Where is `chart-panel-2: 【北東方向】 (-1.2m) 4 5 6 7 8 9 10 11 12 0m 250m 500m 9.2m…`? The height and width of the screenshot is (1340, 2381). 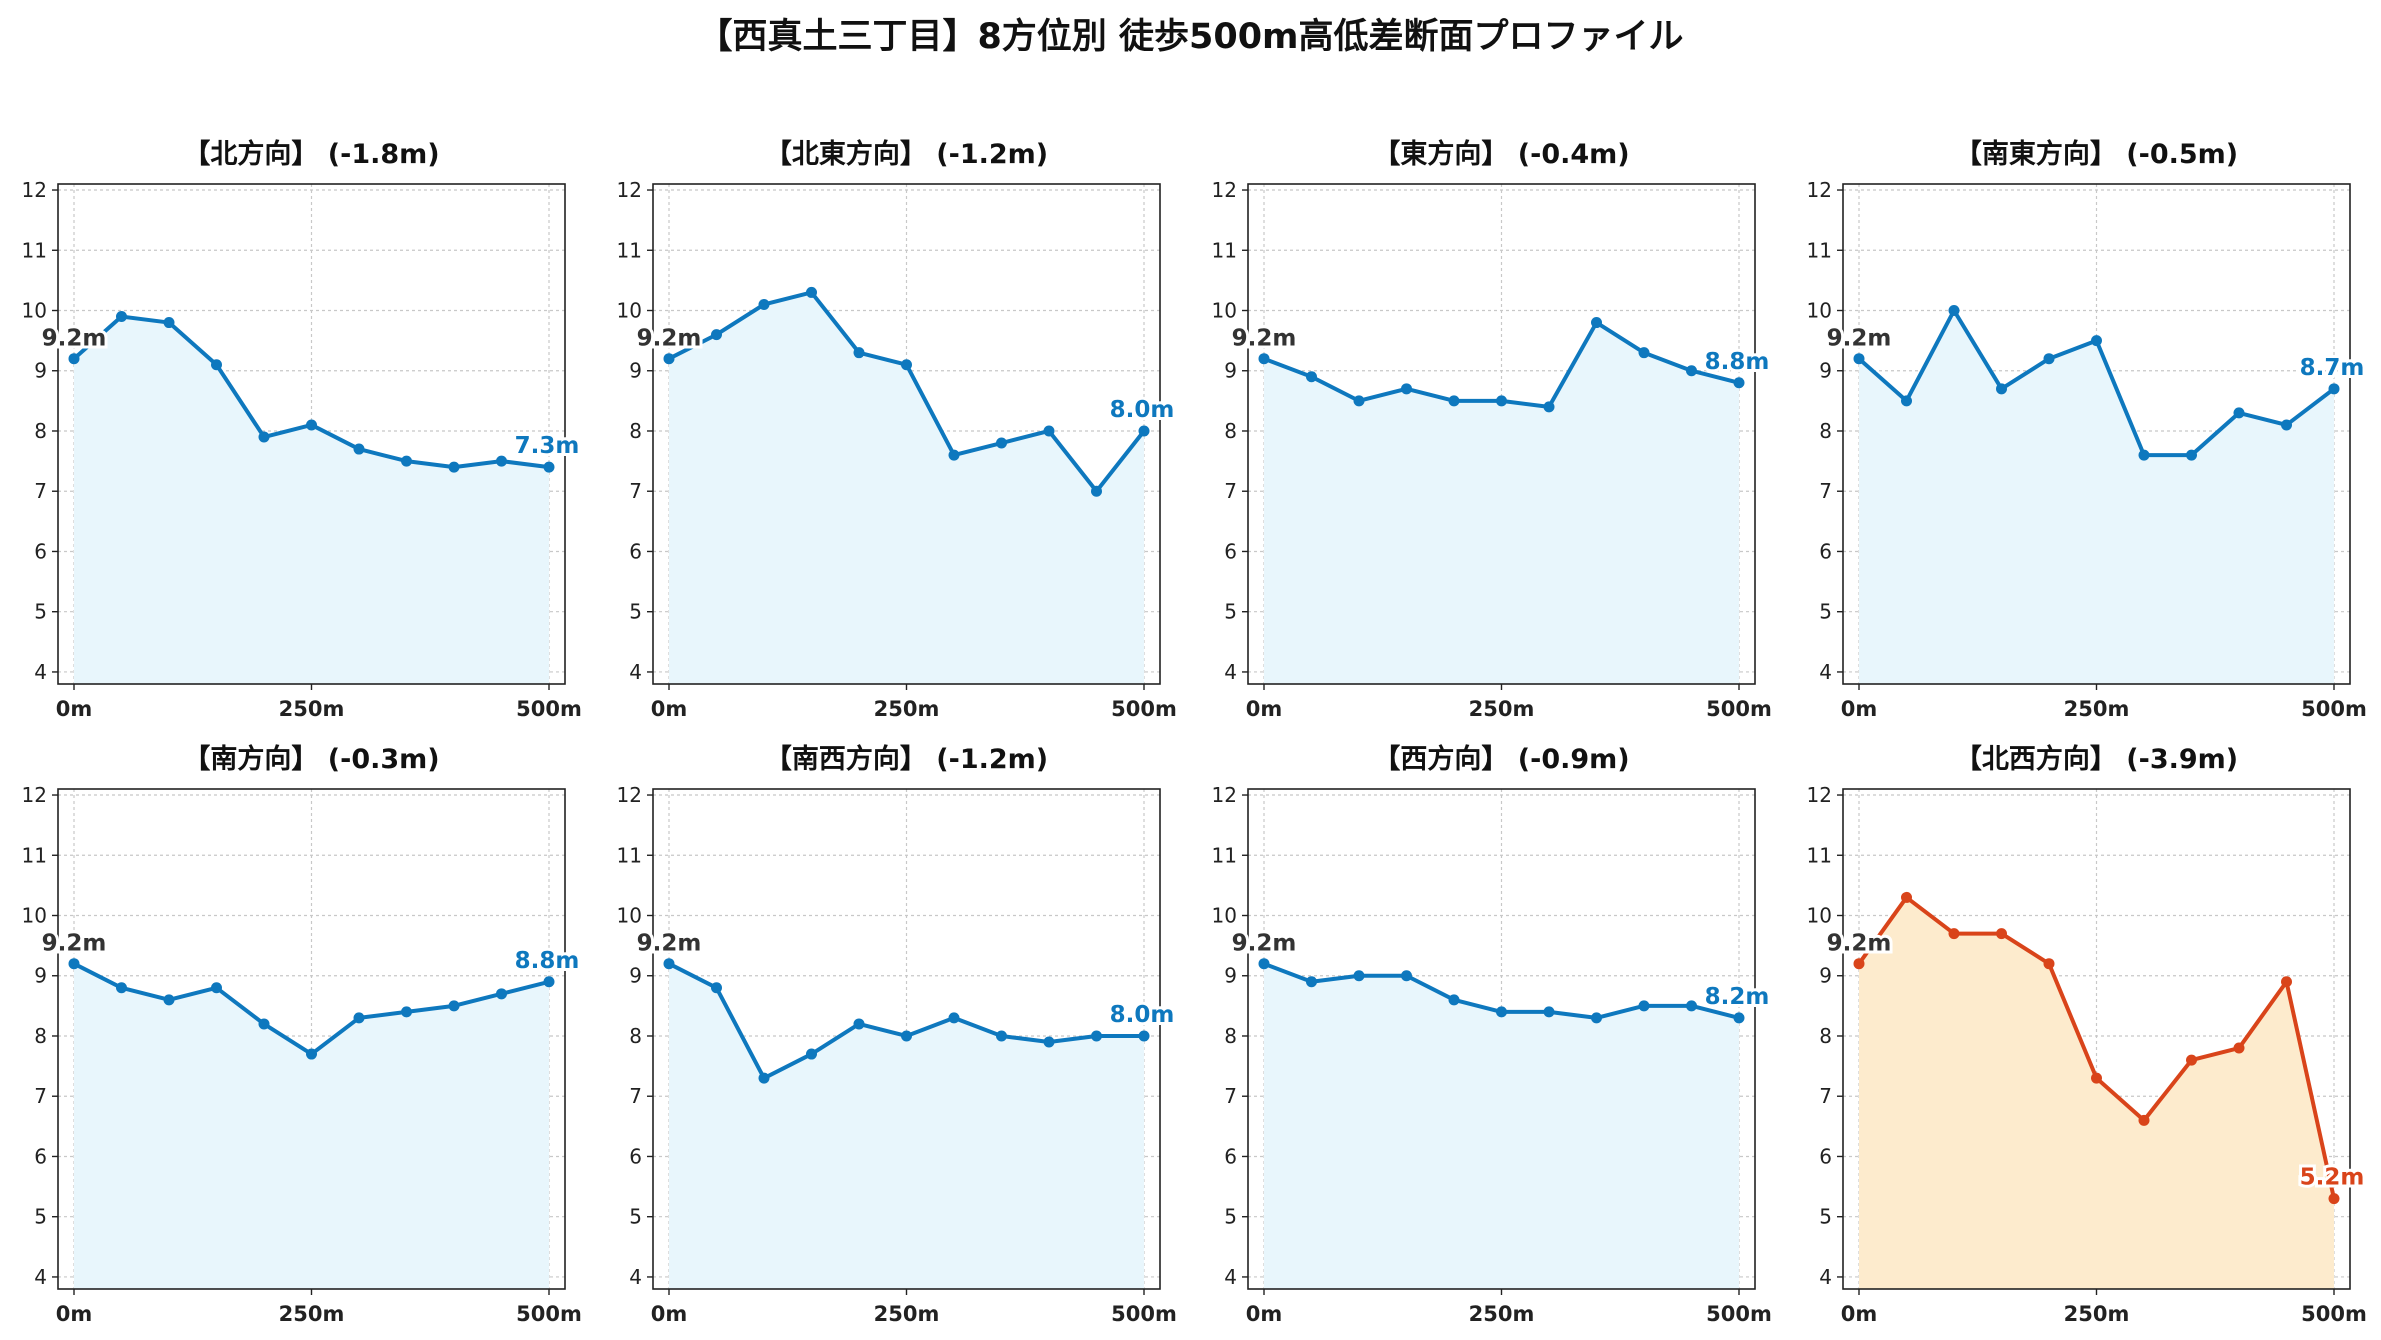
chart-panel-2: 【北東方向】 (-1.2m) 4 5 6 7 8 9 10 11 12 0m 250m 500m 9.2m… is located at coordinates (897, 429).